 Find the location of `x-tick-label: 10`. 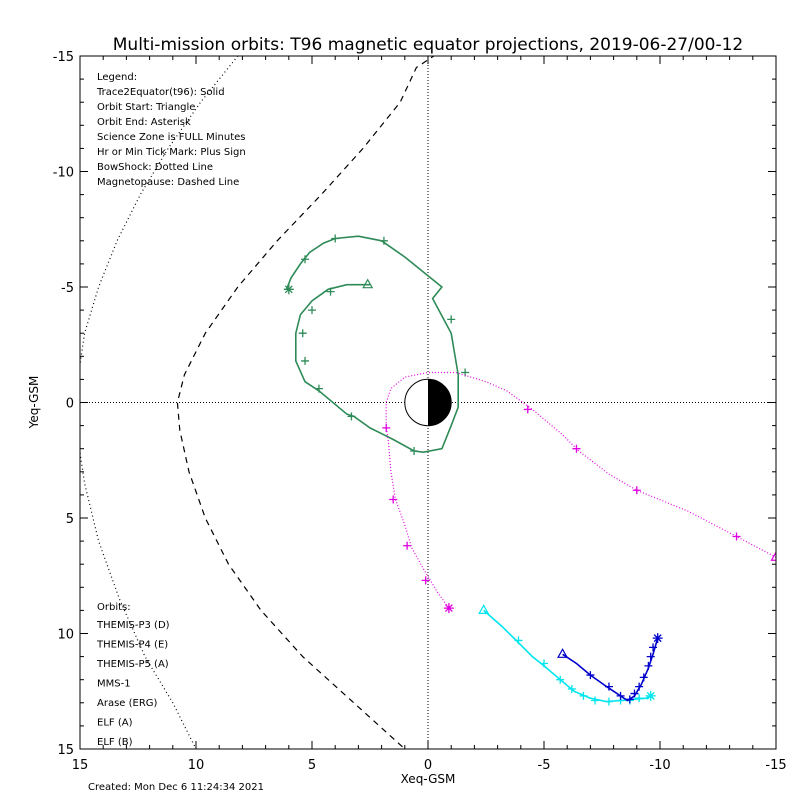

x-tick-label: 10 is located at coordinates (196, 765).